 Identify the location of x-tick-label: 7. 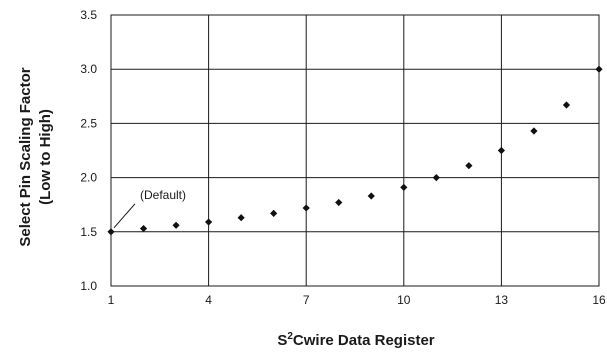
(306, 300).